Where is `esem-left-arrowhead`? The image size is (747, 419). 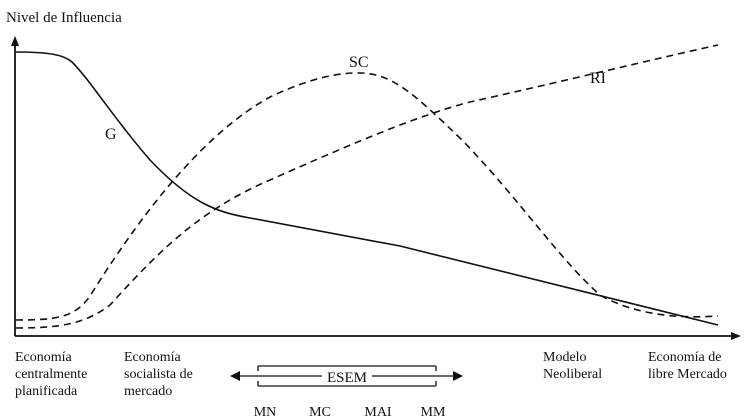
esem-left-arrowhead is located at coordinates (235, 376).